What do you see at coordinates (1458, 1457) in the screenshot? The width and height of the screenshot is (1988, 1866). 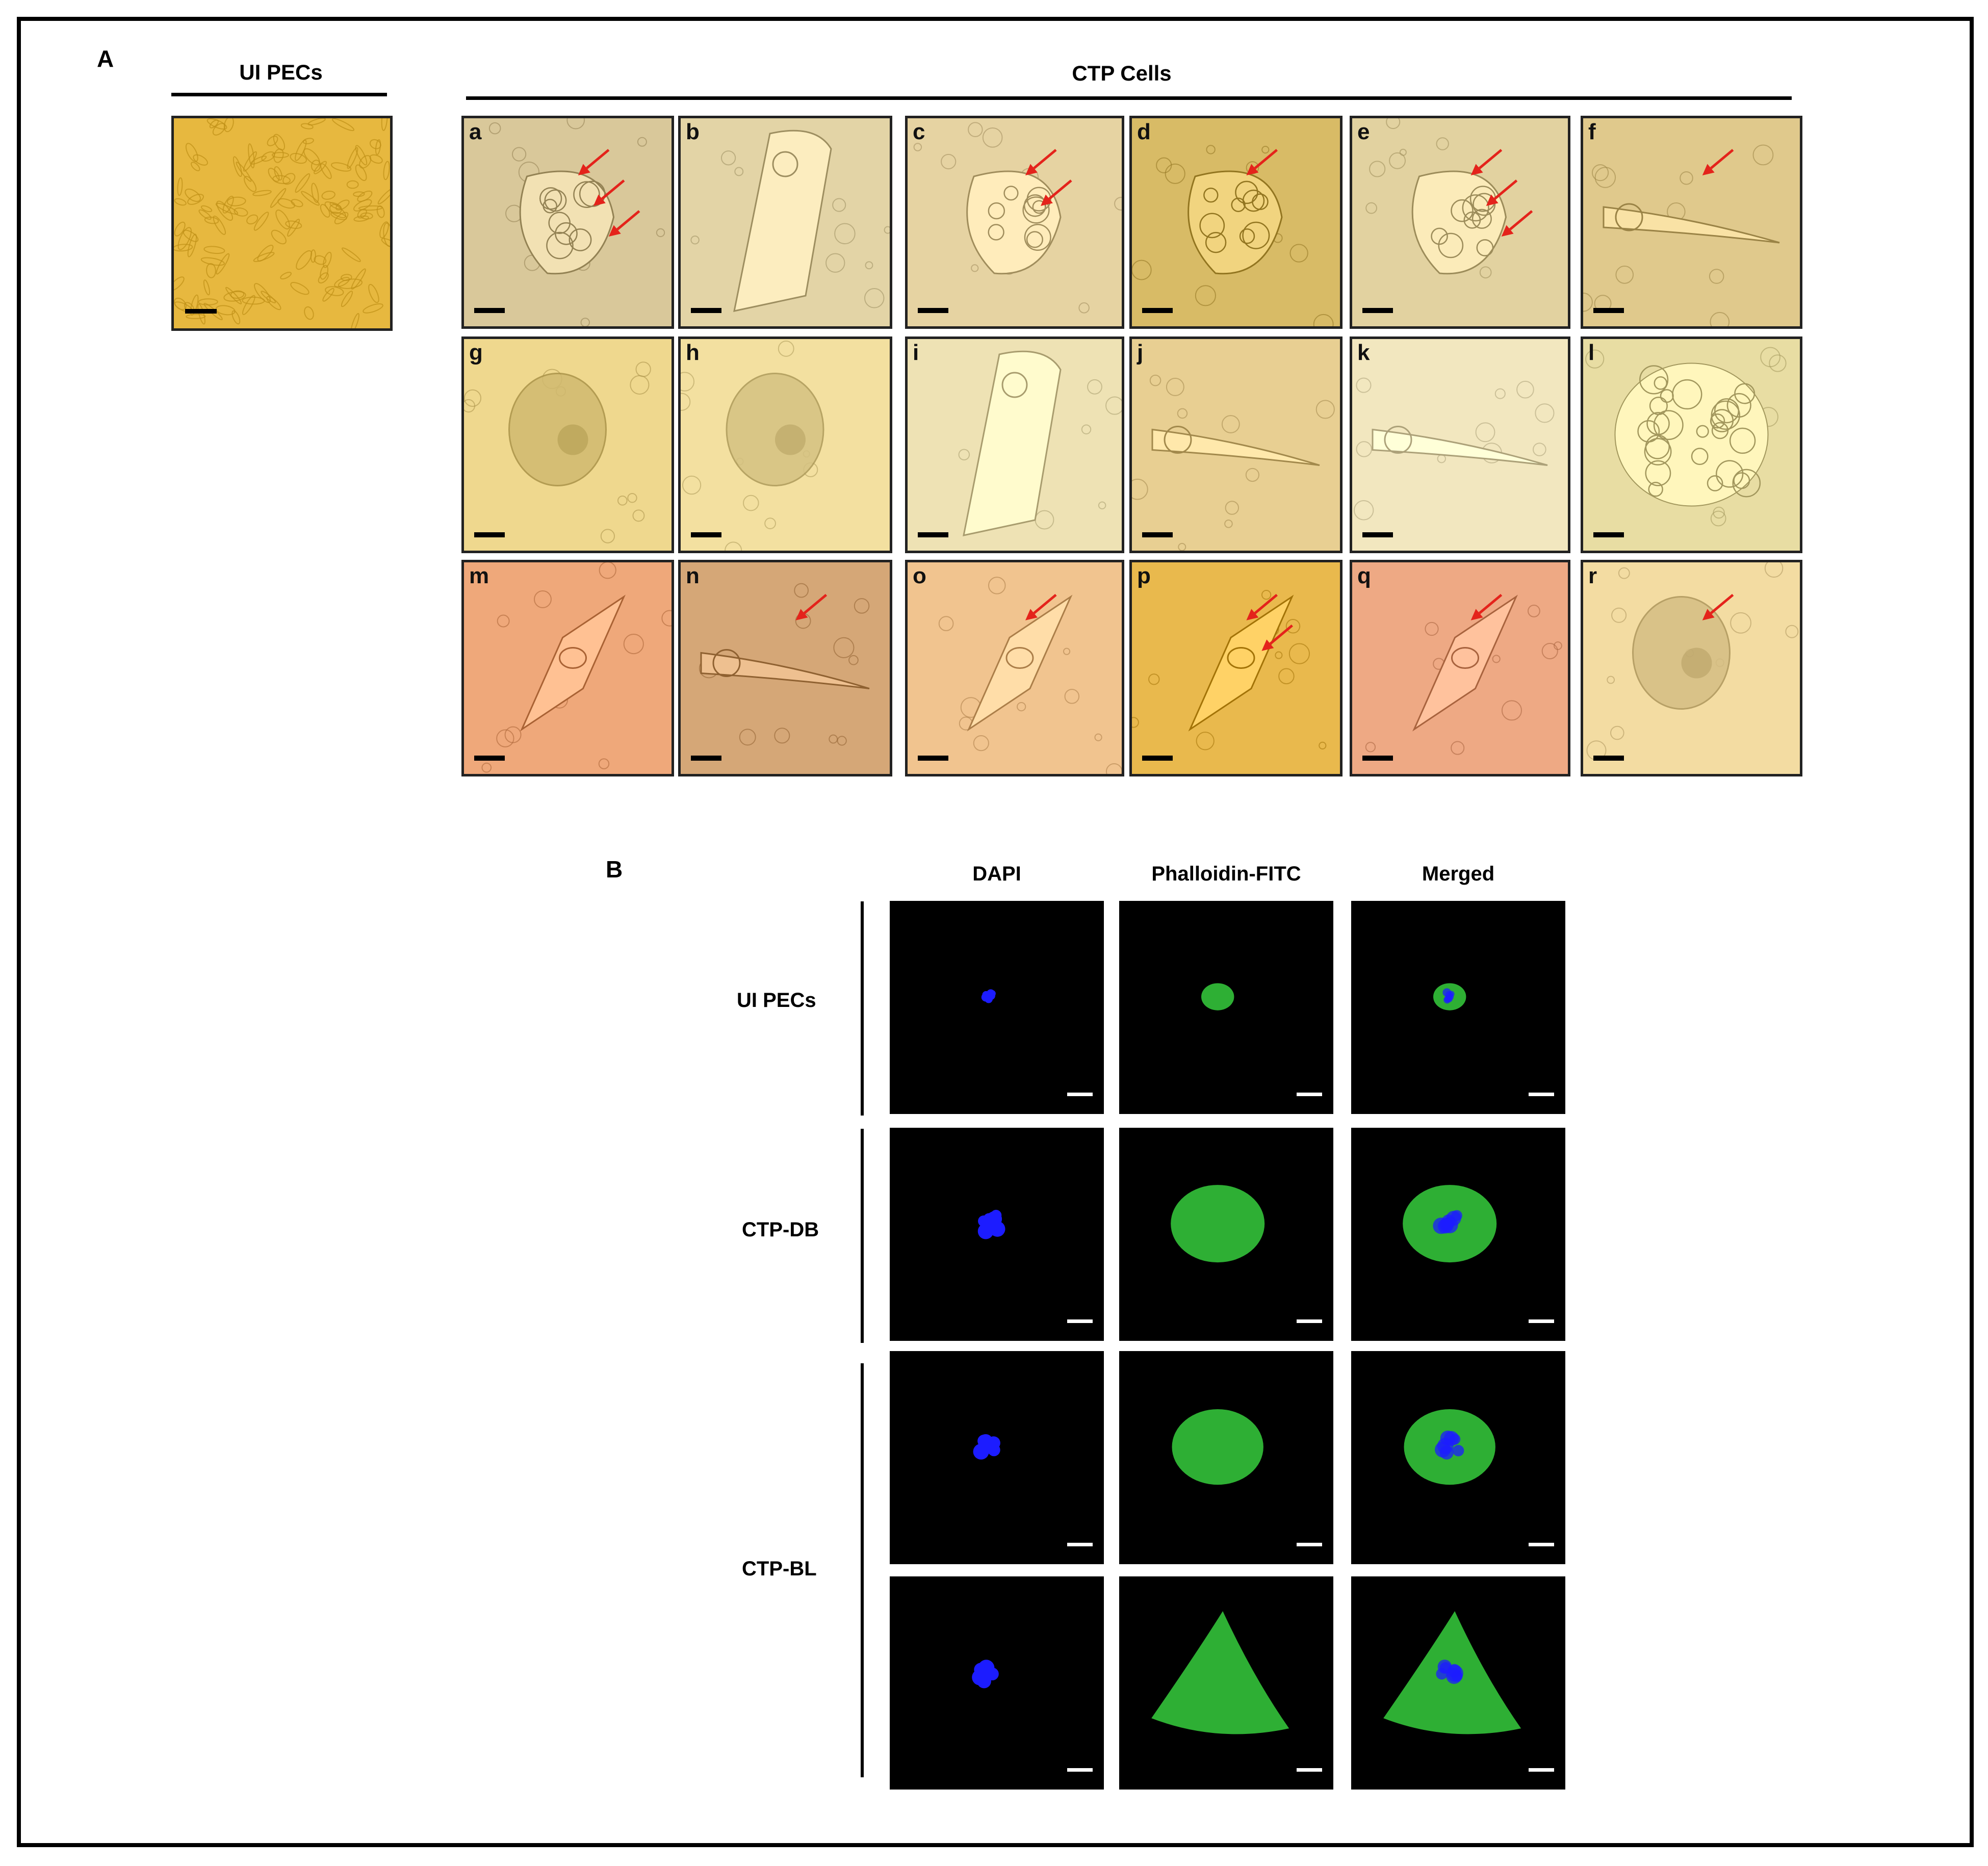 I see `fluorescence-tile-3-merged` at bounding box center [1458, 1457].